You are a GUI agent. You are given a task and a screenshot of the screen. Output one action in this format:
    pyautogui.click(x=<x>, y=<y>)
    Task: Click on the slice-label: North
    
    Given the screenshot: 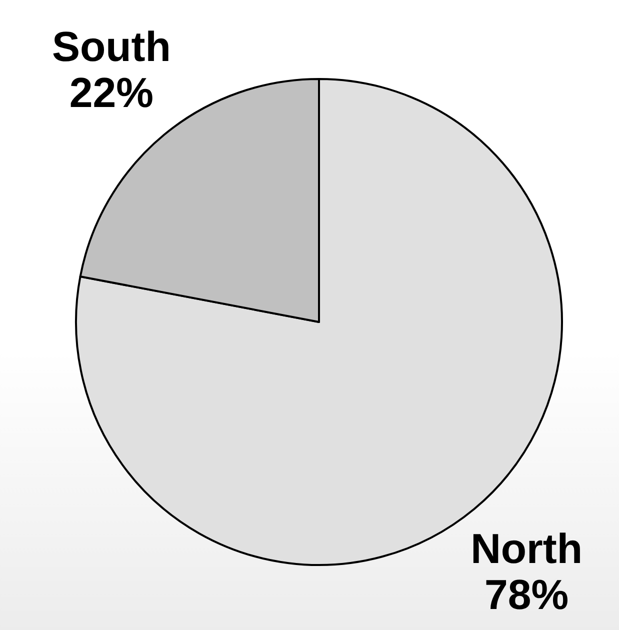 What is the action you would take?
    pyautogui.click(x=526, y=548)
    